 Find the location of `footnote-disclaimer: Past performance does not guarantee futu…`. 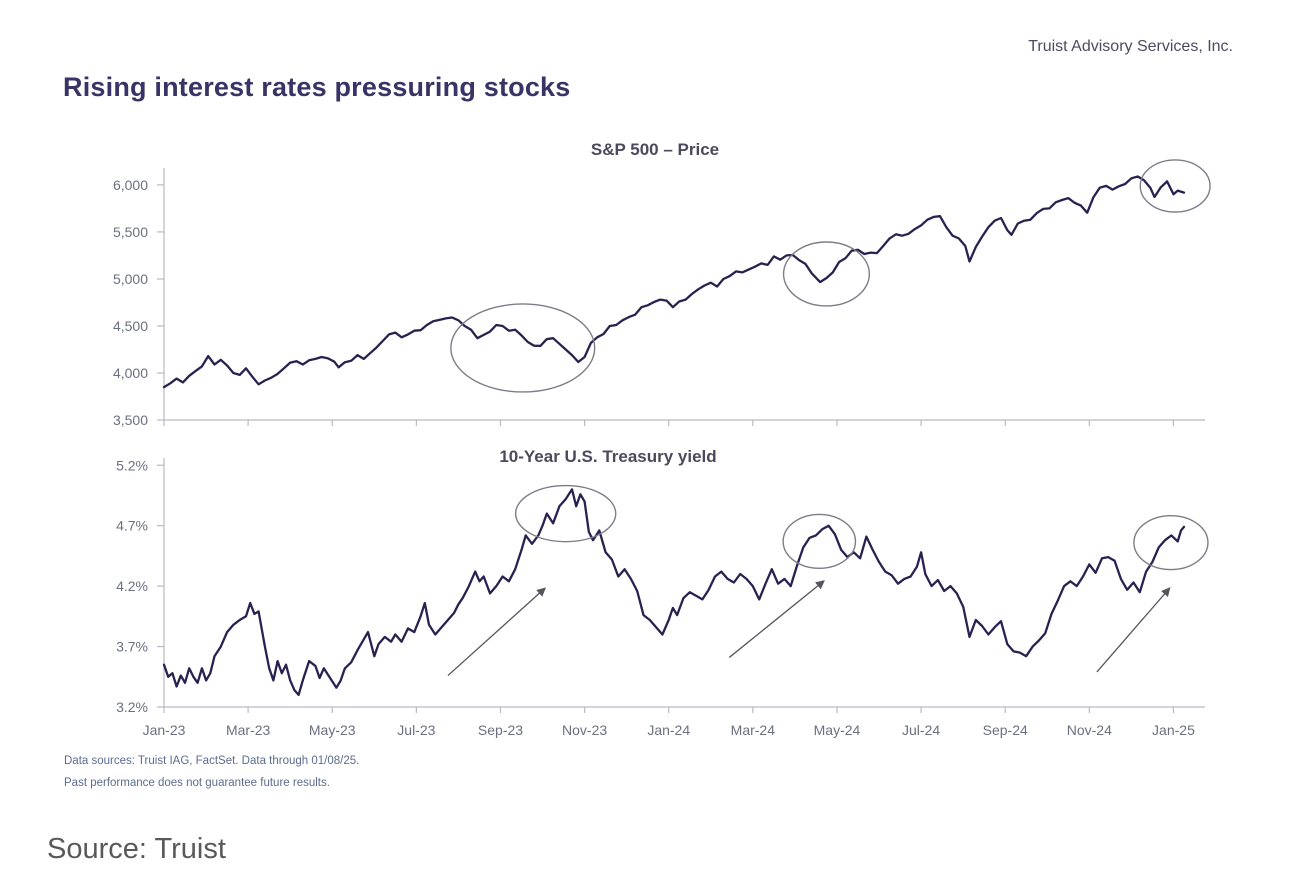

footnote-disclaimer: Past performance does not guarantee futu… is located at coordinates (197, 783).